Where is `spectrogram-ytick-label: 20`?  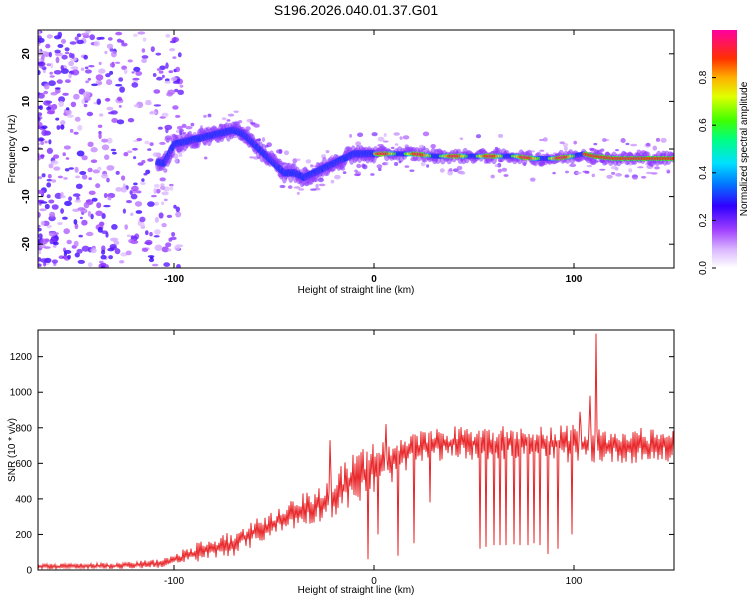 spectrogram-ytick-label: 20 is located at coordinates (26, 54).